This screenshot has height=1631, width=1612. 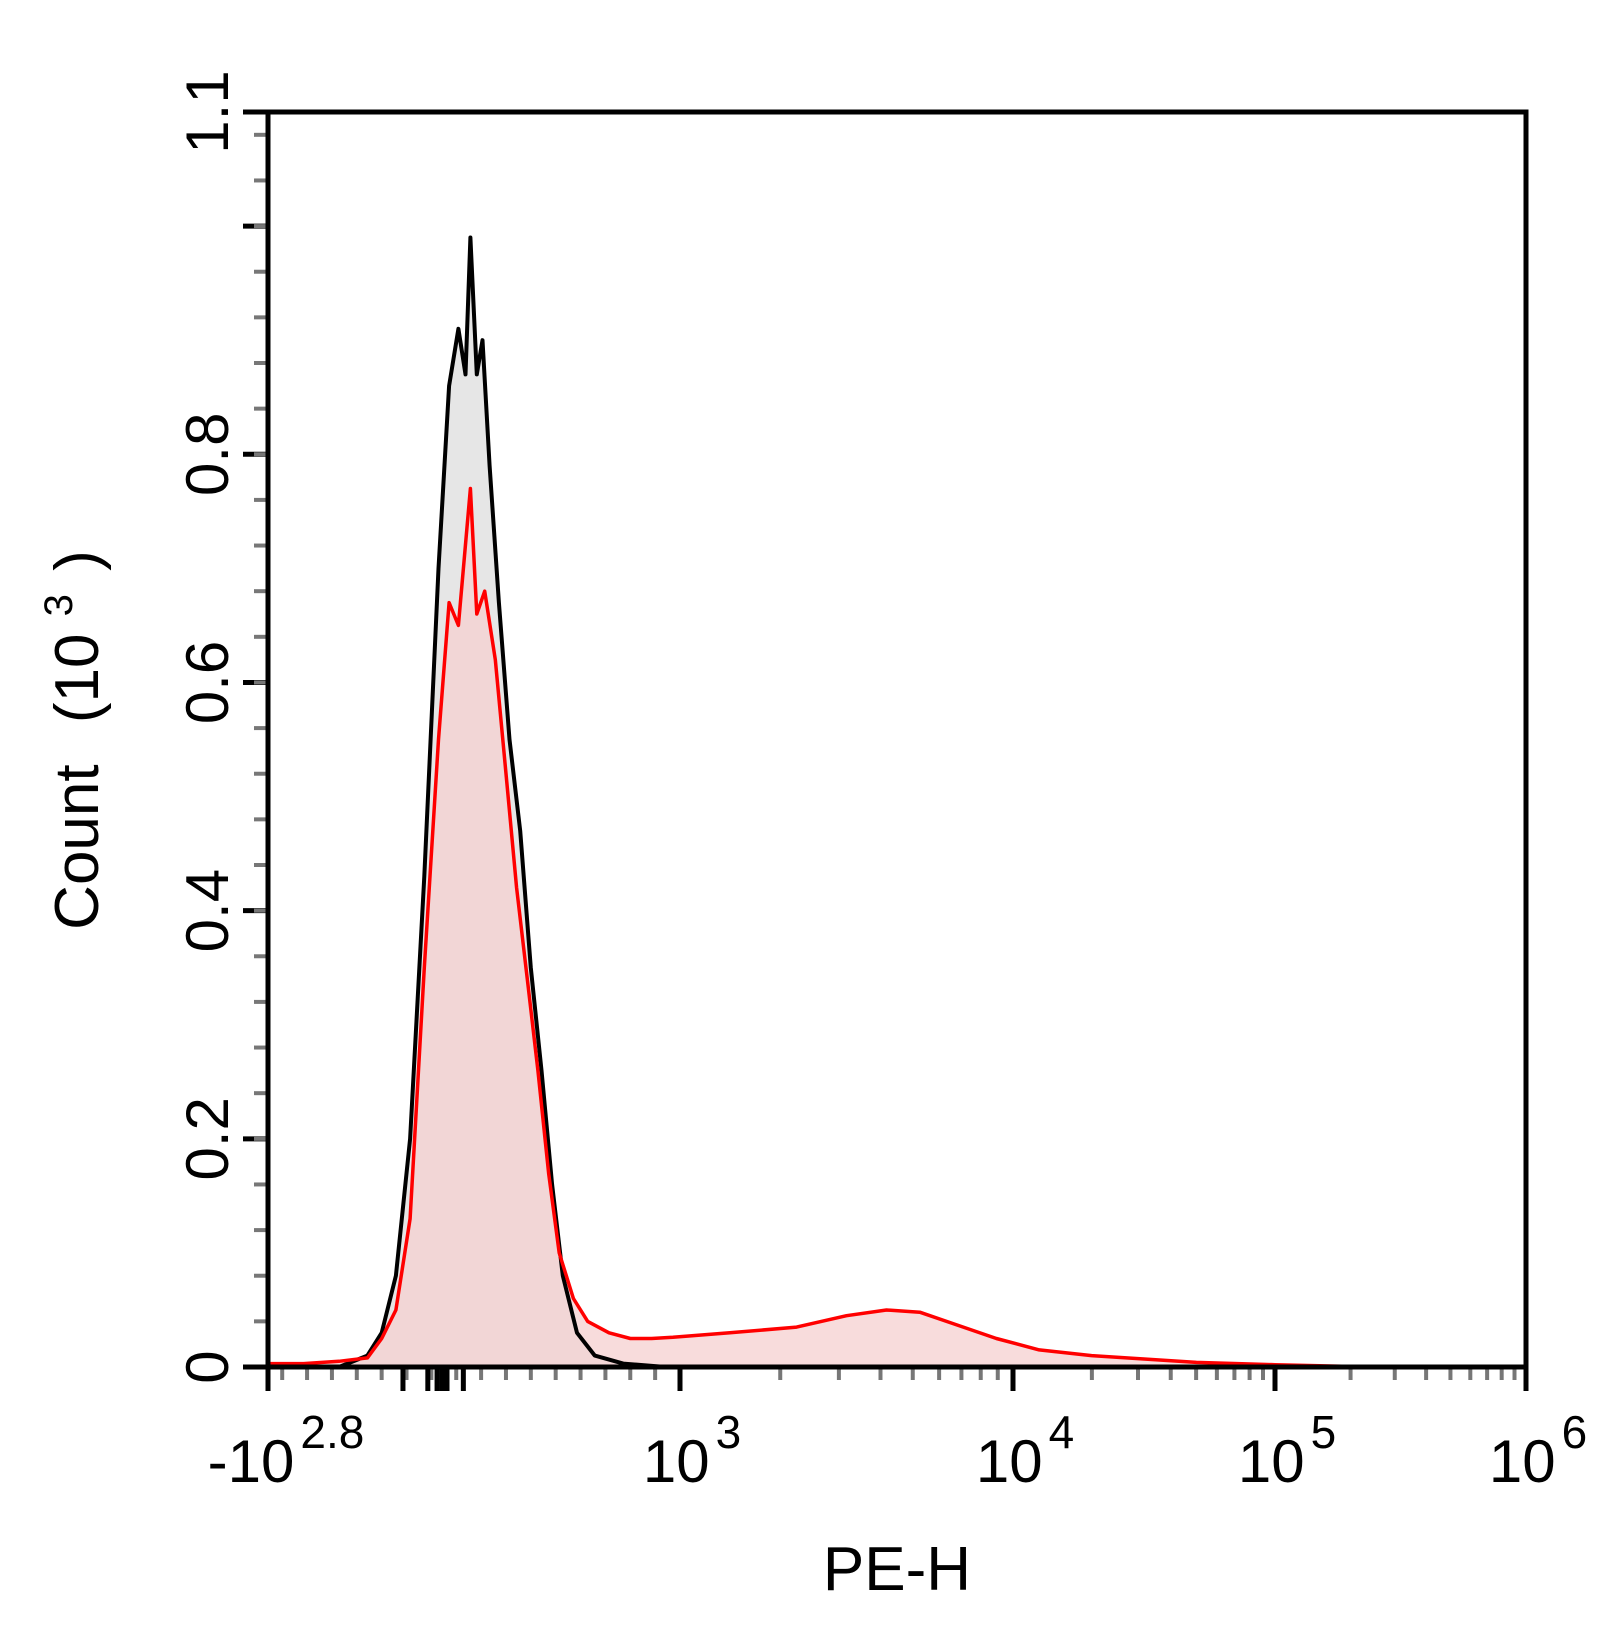 I want to click on x-tick-label-exponent: 6, so click(x=1575, y=1432).